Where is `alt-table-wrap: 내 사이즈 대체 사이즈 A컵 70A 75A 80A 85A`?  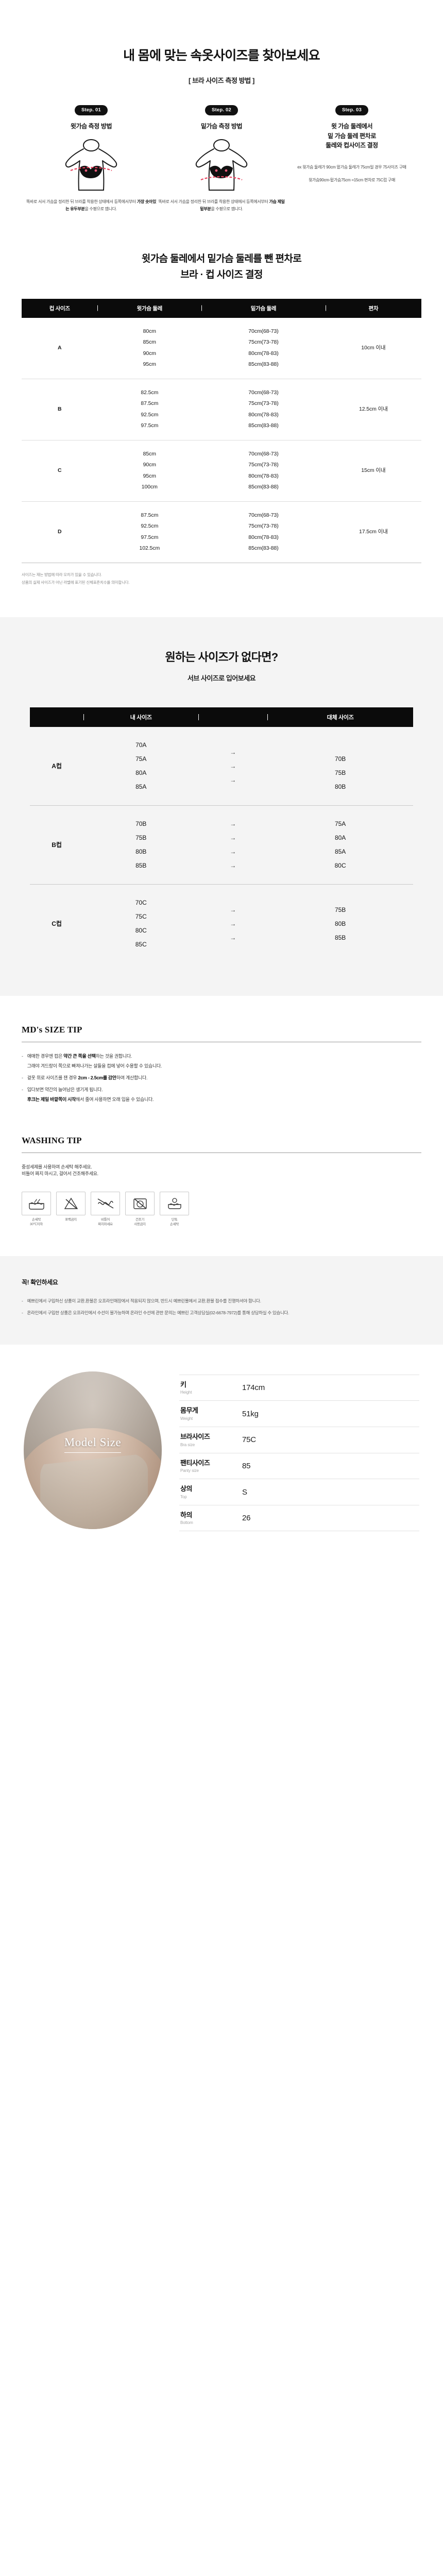
alt-table-wrap: 내 사이즈 대체 사이즈 A컵 70A 75A 80A 85A is located at coordinates (221, 823).